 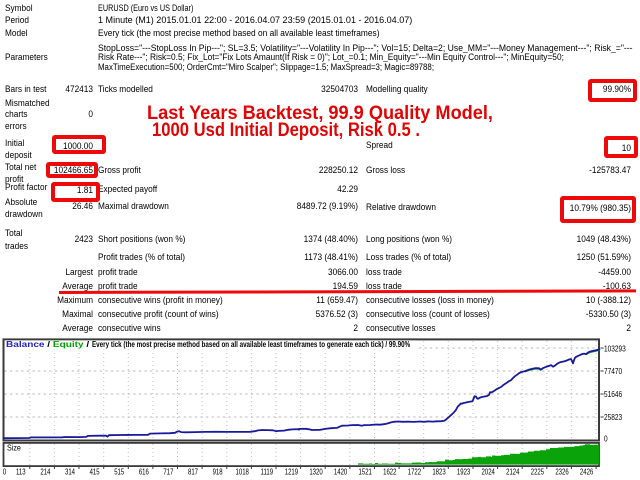 What do you see at coordinates (615, 349) in the screenshot?
I see `svg-text: 103293` at bounding box center [615, 349].